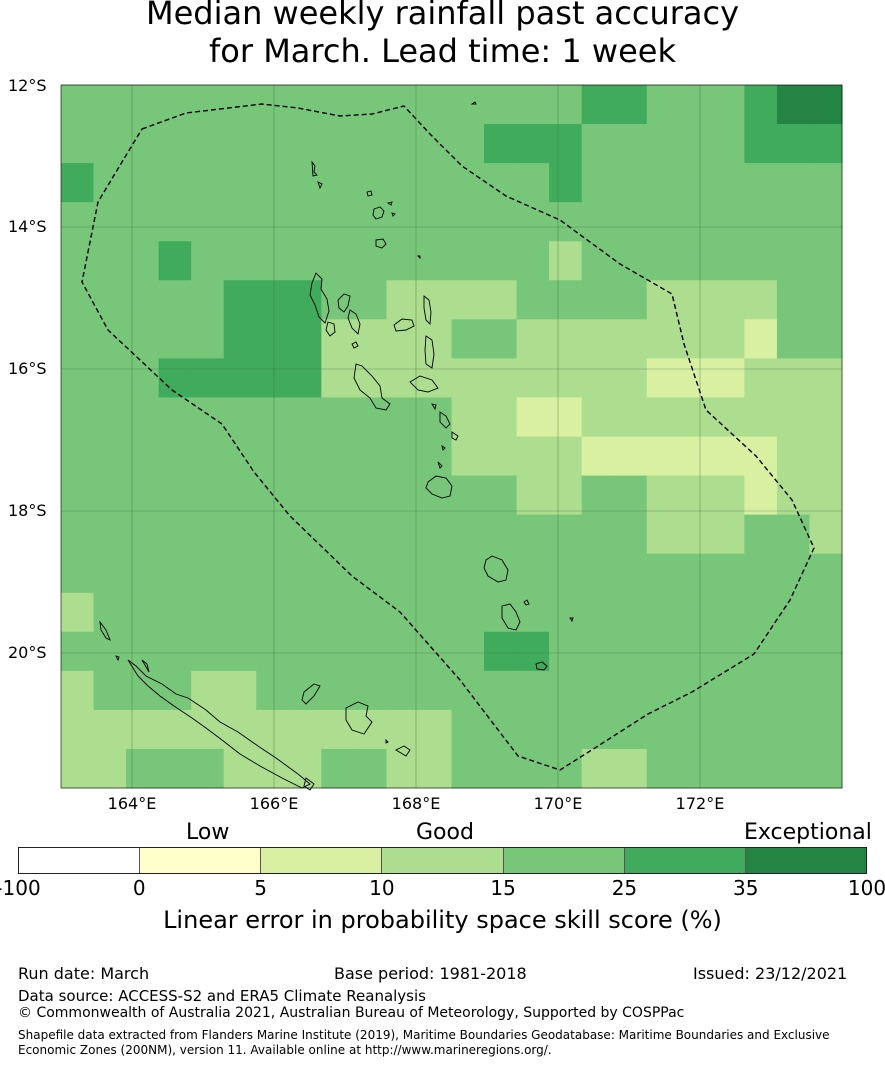 The height and width of the screenshot is (1065, 885). What do you see at coordinates (866, 888) in the screenshot?
I see `colorbar-tick-label: 100` at bounding box center [866, 888].